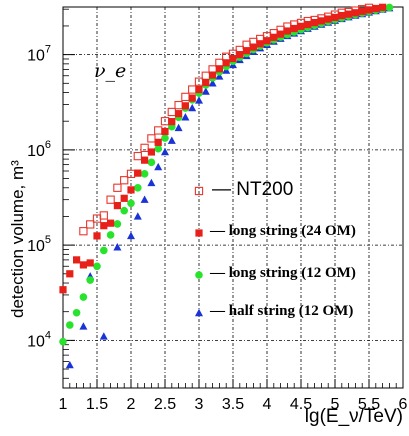 The width and height of the screenshot is (409, 436). What do you see at coordinates (165, 404) in the screenshot?
I see `x-tick-label: 2.5` at bounding box center [165, 404].